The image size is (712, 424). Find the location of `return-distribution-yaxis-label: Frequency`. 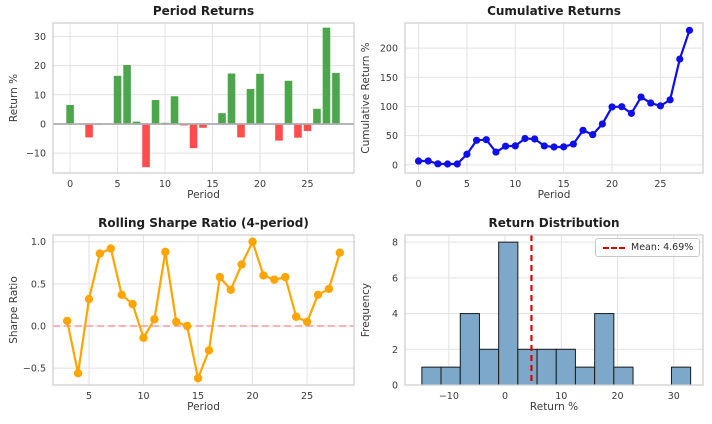

return-distribution-yaxis-label: Frequency is located at coordinates (366, 310).